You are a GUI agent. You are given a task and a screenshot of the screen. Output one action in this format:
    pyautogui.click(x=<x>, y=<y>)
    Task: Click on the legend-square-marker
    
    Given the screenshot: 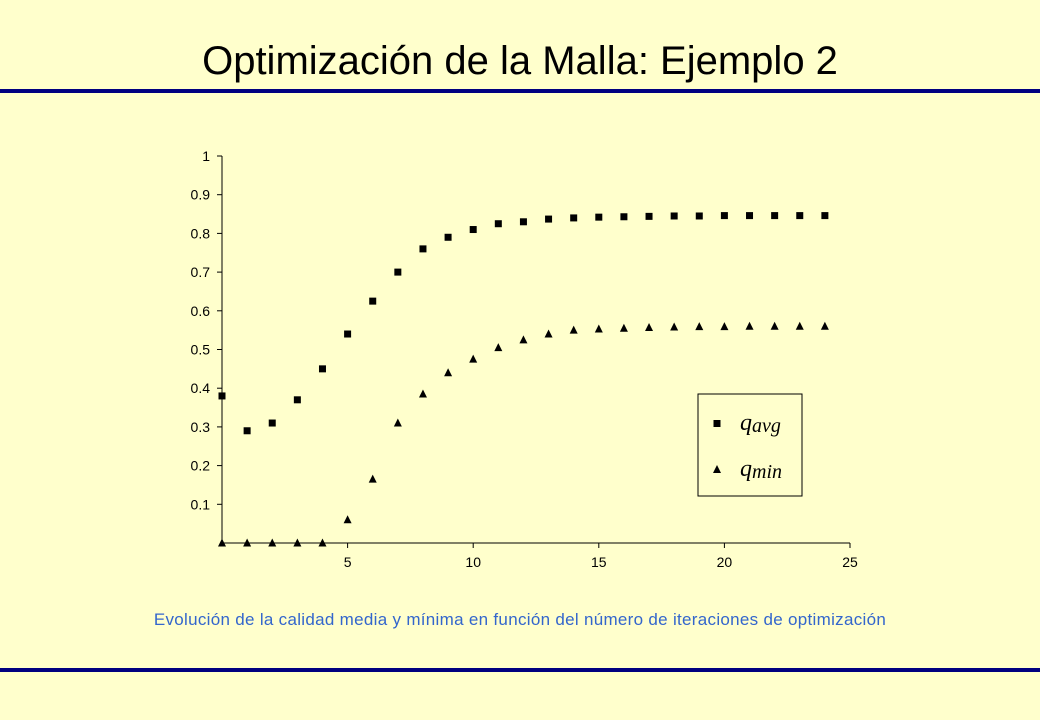 What is the action you would take?
    pyautogui.click(x=717, y=423)
    